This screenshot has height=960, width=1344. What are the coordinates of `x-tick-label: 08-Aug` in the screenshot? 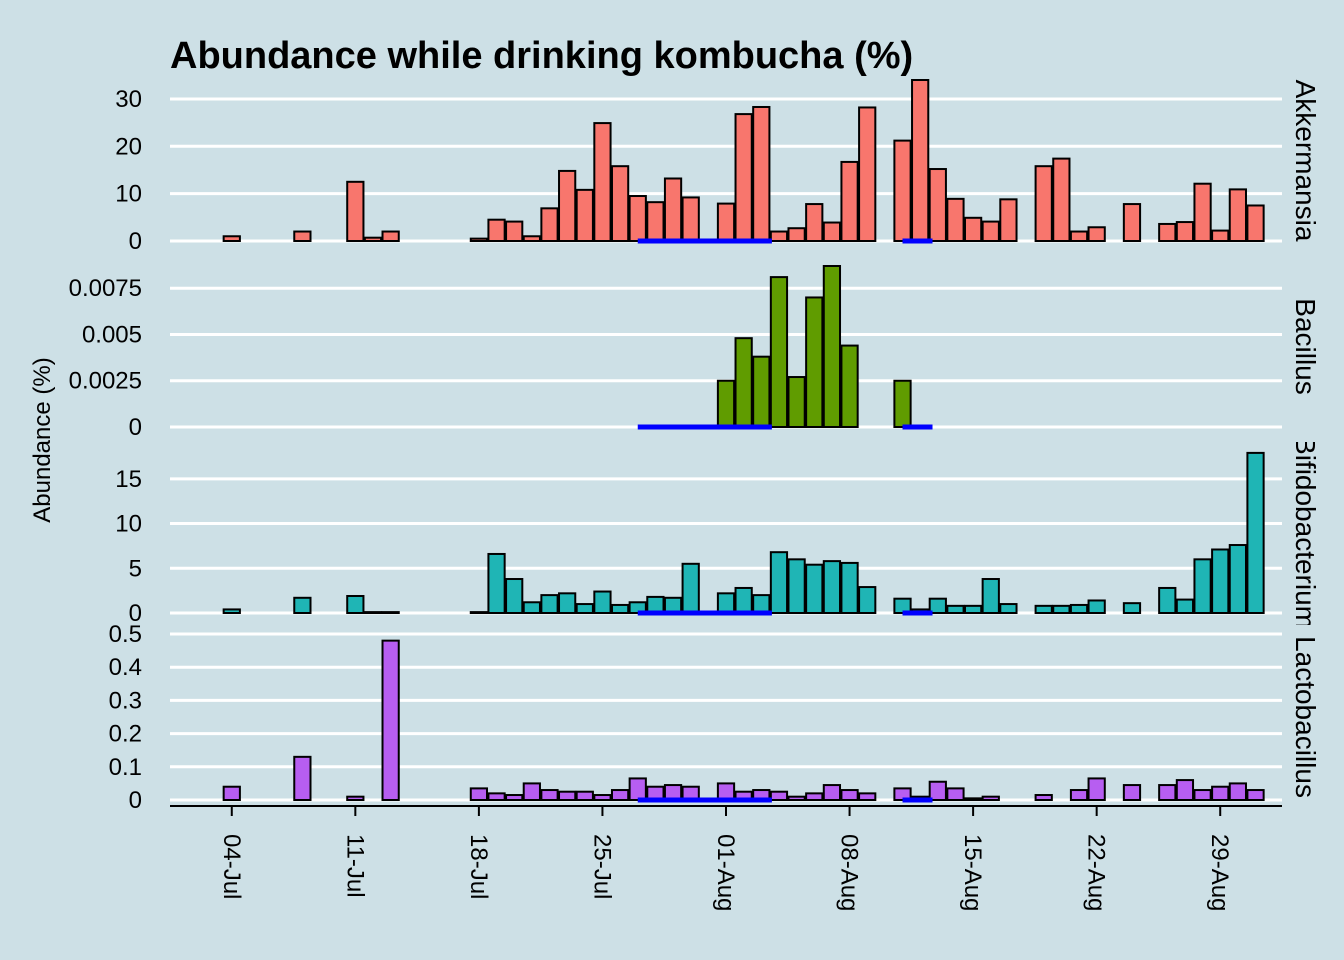 It's located at (849, 872).